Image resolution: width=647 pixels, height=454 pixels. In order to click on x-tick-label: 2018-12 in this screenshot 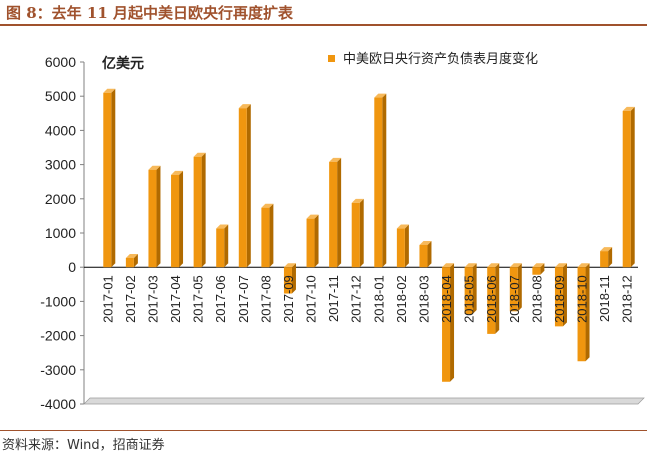, I will do `click(627, 299)`.